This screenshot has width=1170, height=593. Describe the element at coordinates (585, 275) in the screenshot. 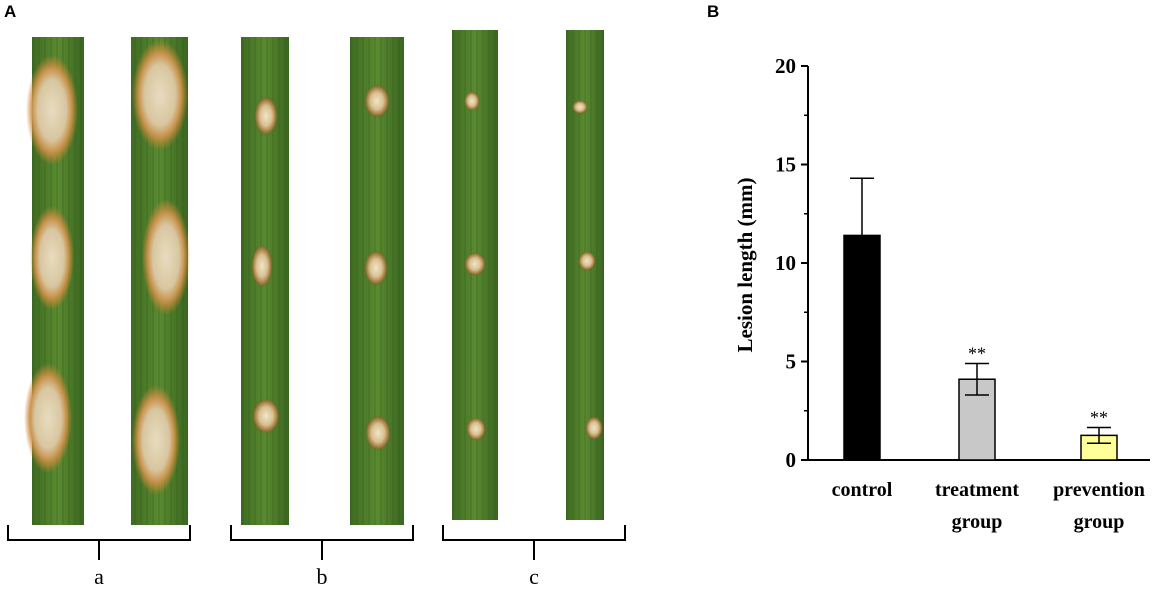

I see `leaf-c2` at that location.